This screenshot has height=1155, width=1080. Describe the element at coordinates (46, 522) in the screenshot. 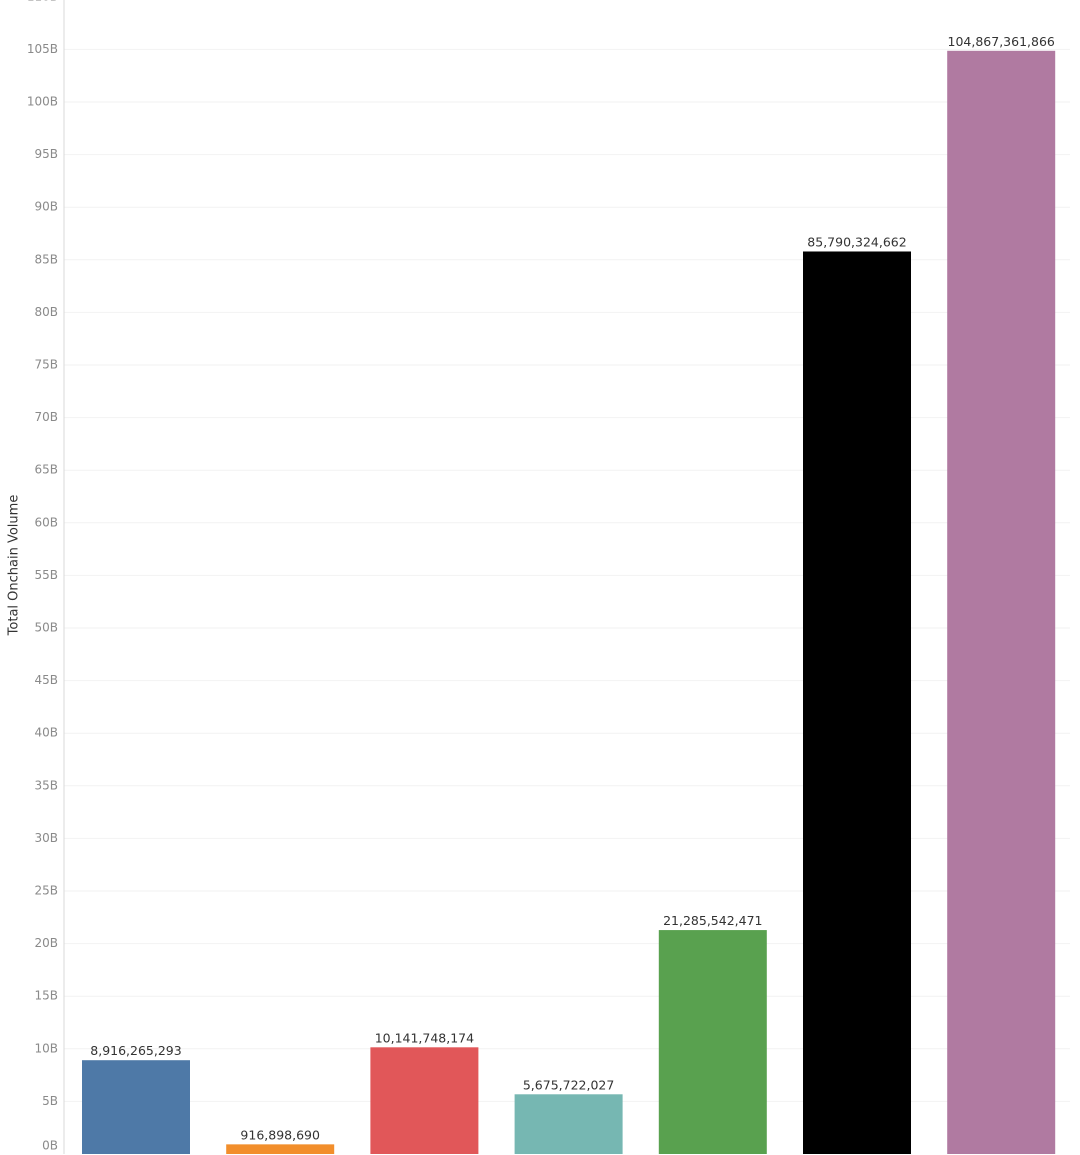

I see `y-tick-label: 60B` at that location.